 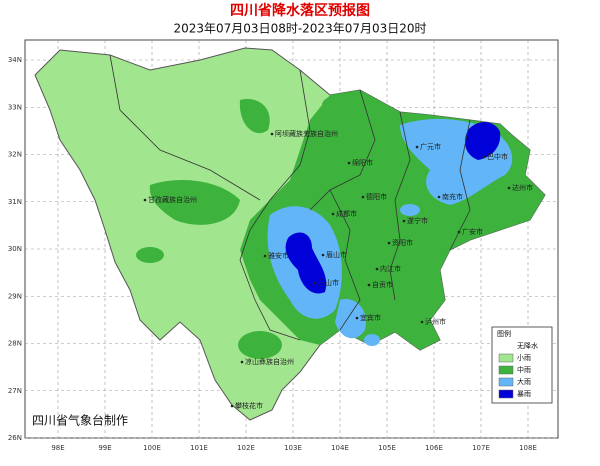 I want to click on lat-label: 30N, so click(x=15, y=249).